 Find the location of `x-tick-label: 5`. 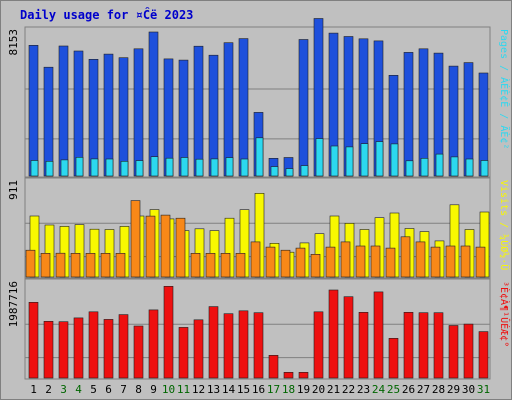

x-tick-label: 5 is located at coordinates (93, 389).